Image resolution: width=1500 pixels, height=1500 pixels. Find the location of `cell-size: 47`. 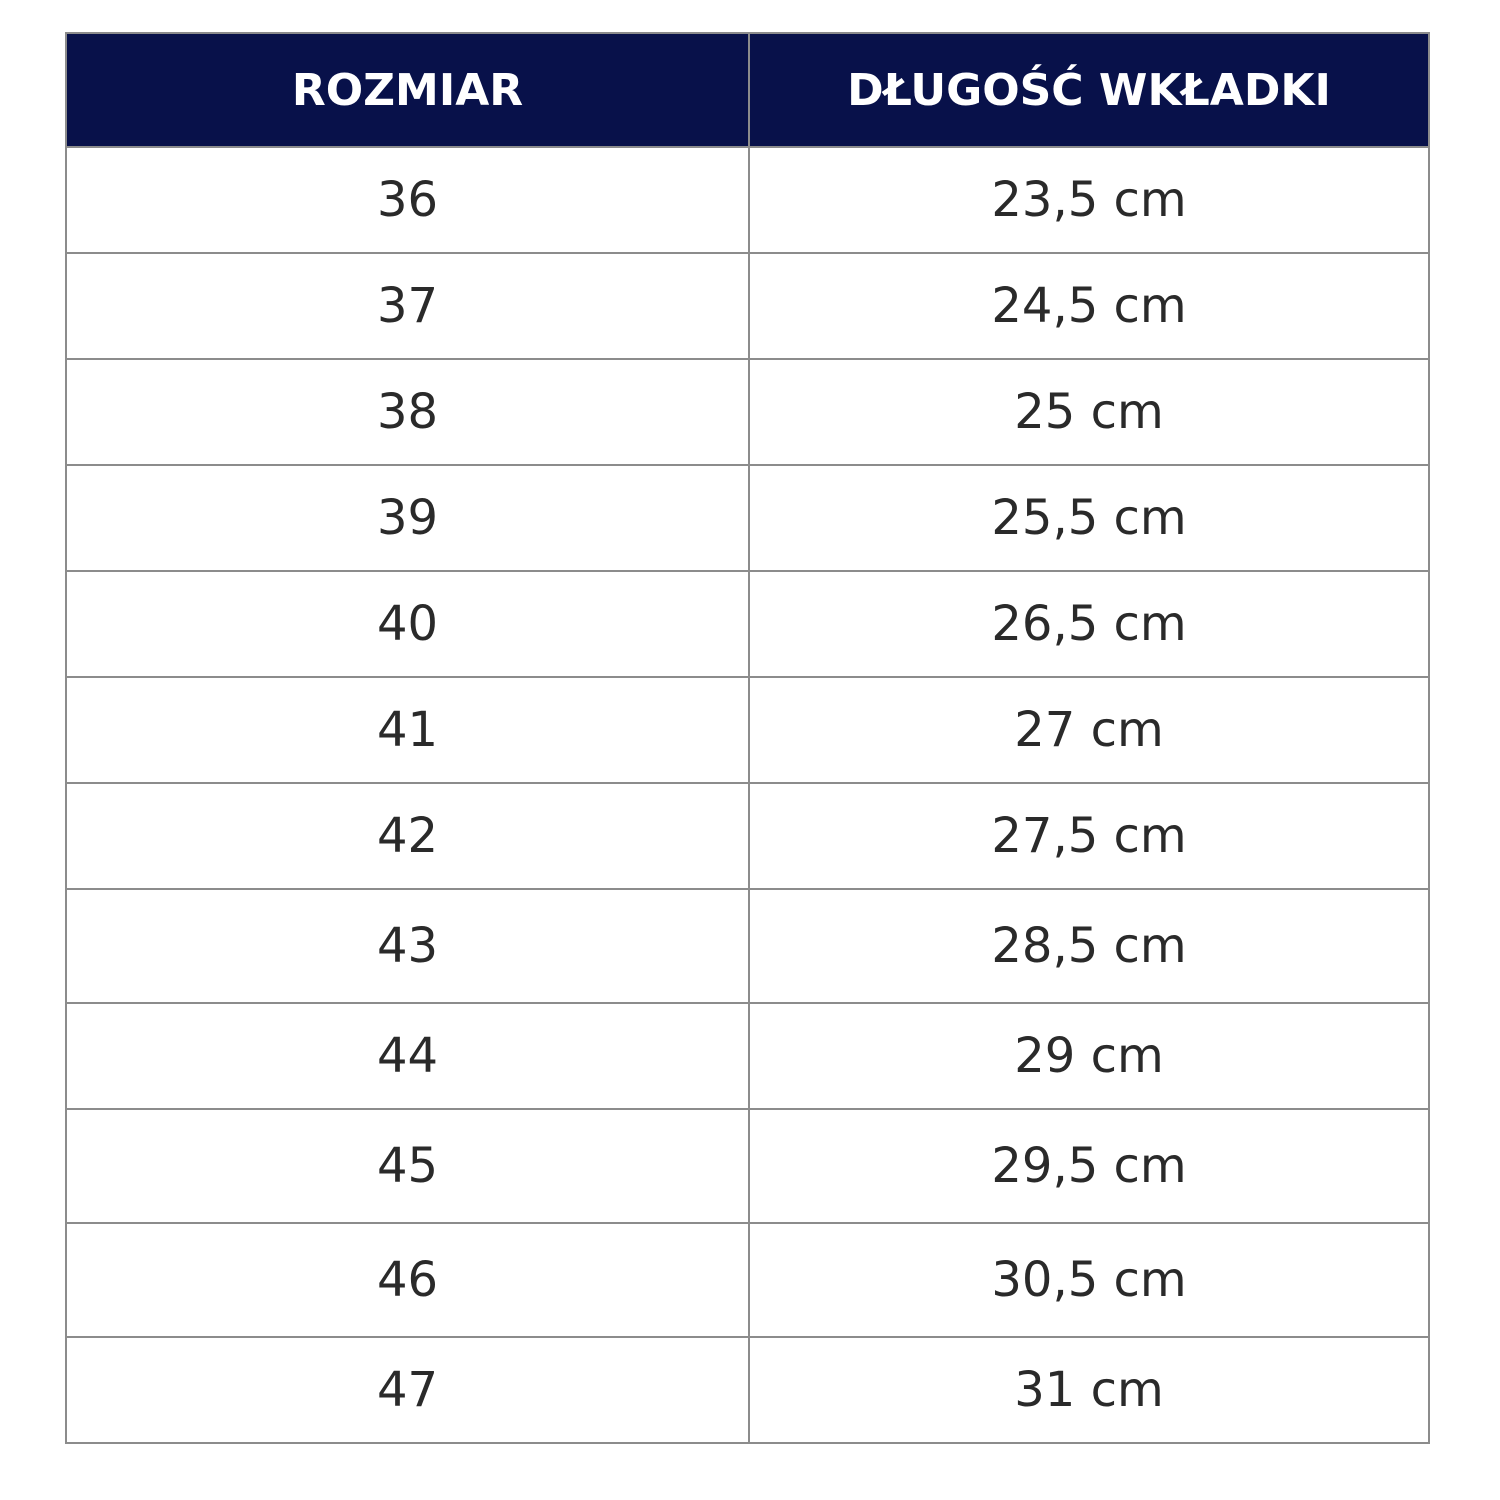

cell-size: 47 is located at coordinates (407, 1390).